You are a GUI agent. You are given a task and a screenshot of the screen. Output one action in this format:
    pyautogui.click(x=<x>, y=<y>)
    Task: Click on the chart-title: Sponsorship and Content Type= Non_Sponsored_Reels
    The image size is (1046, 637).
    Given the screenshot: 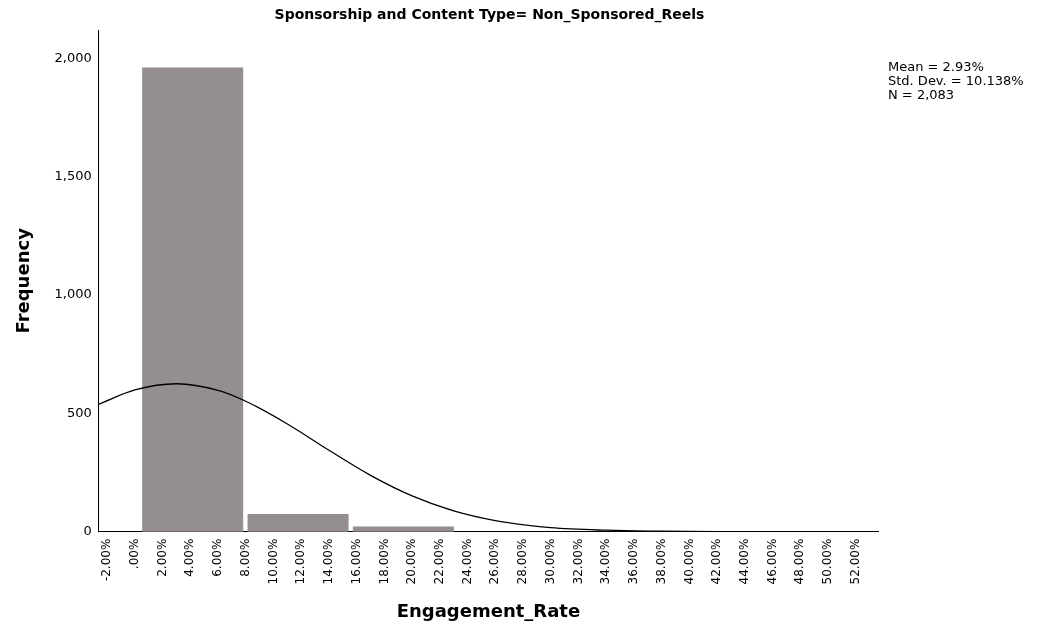 What is the action you would take?
    pyautogui.click(x=489, y=14)
    